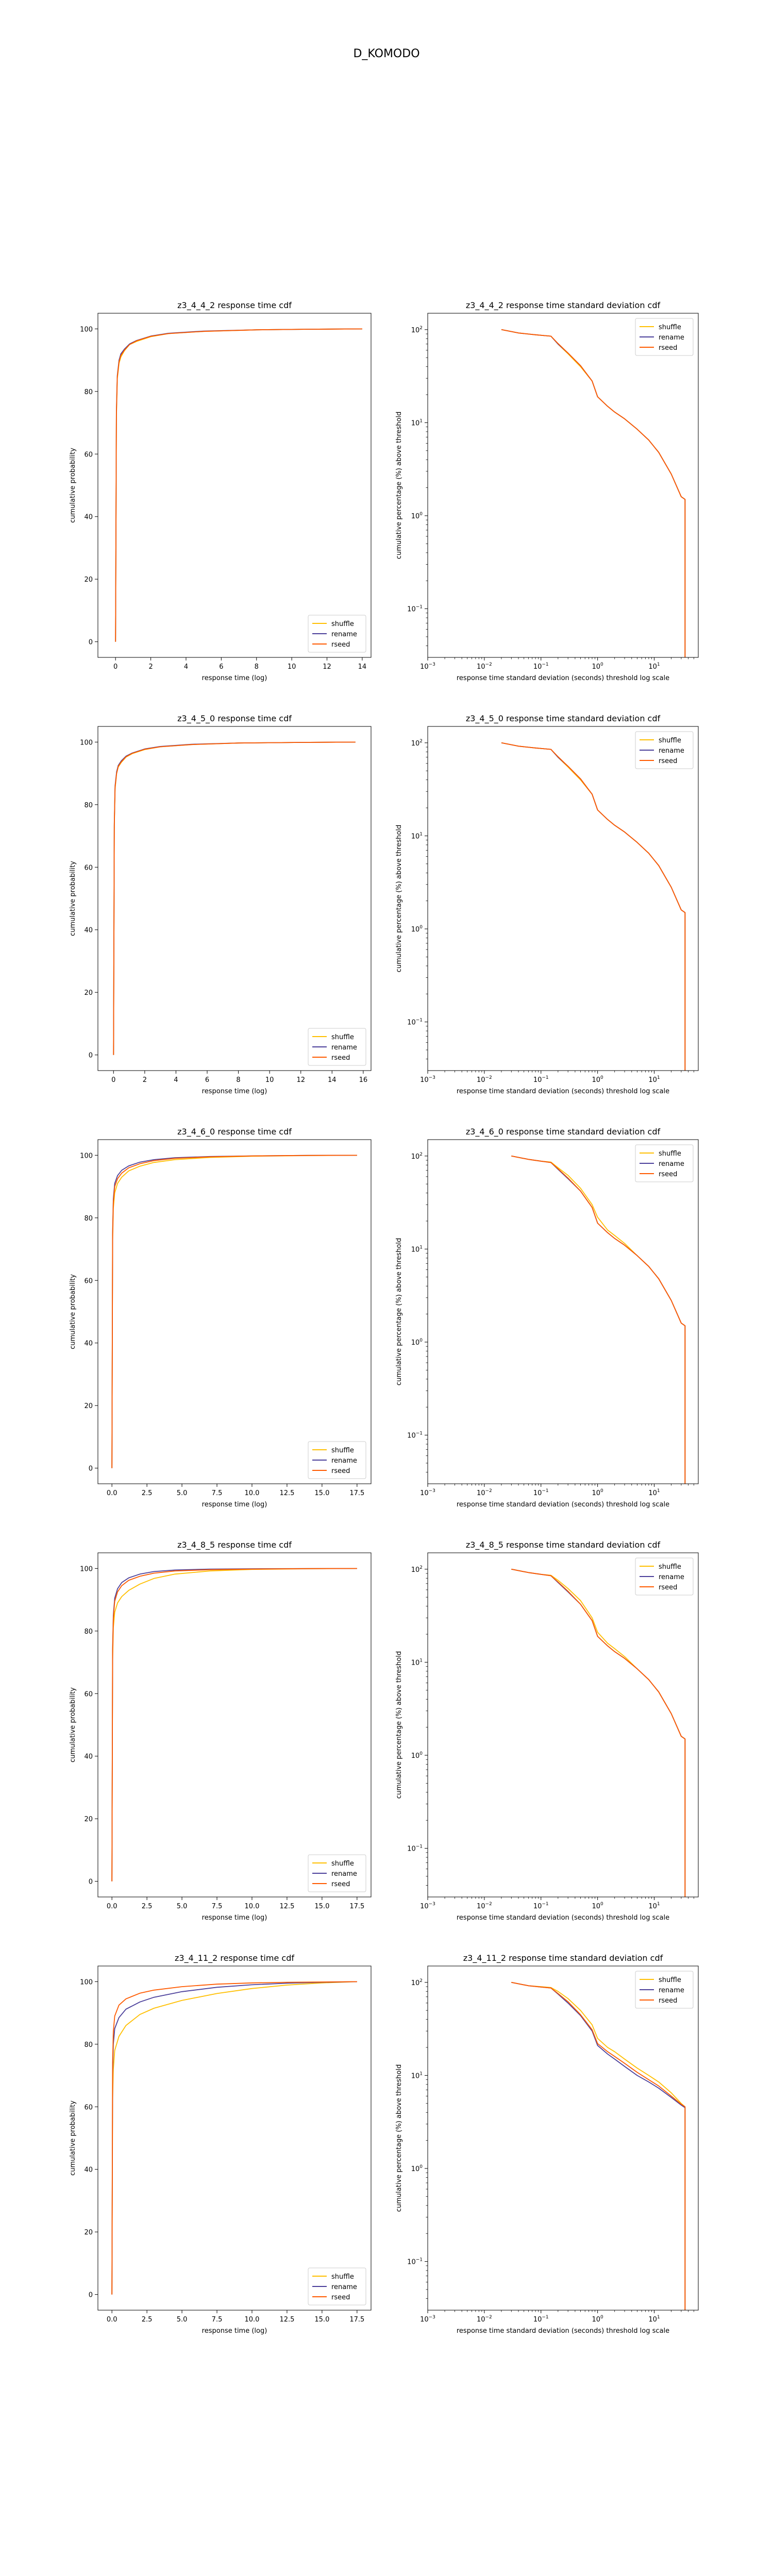  What do you see at coordinates (234, 1132) in the screenshot?
I see `subplot-title: z3_4_6_0 response time cdf` at bounding box center [234, 1132].